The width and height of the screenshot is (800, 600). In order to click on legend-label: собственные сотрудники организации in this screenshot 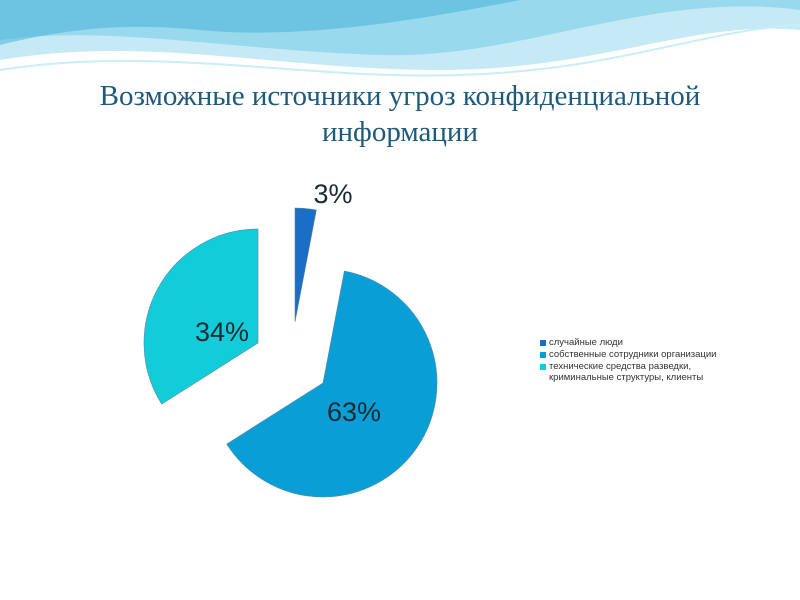, I will do `click(633, 354)`.